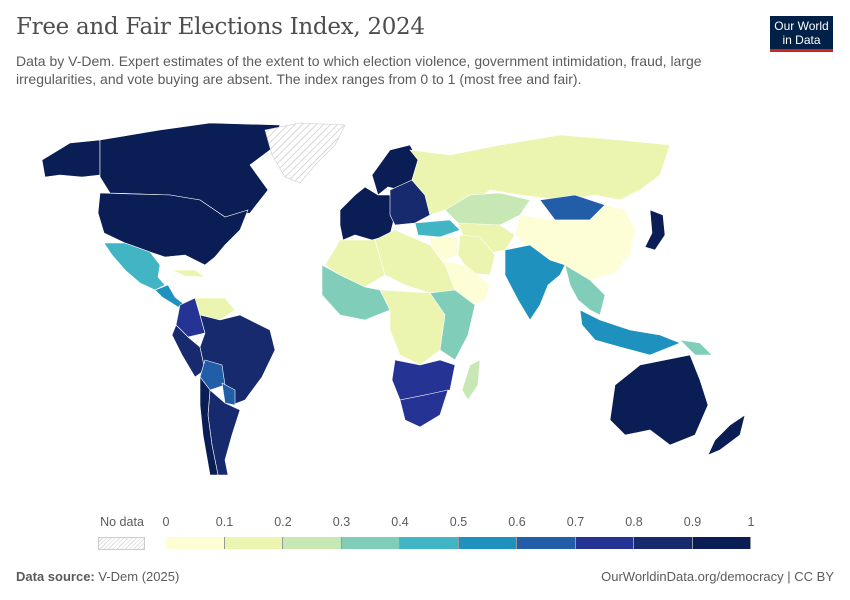  Describe the element at coordinates (237, 360) in the screenshot. I see `region-brazil` at that location.